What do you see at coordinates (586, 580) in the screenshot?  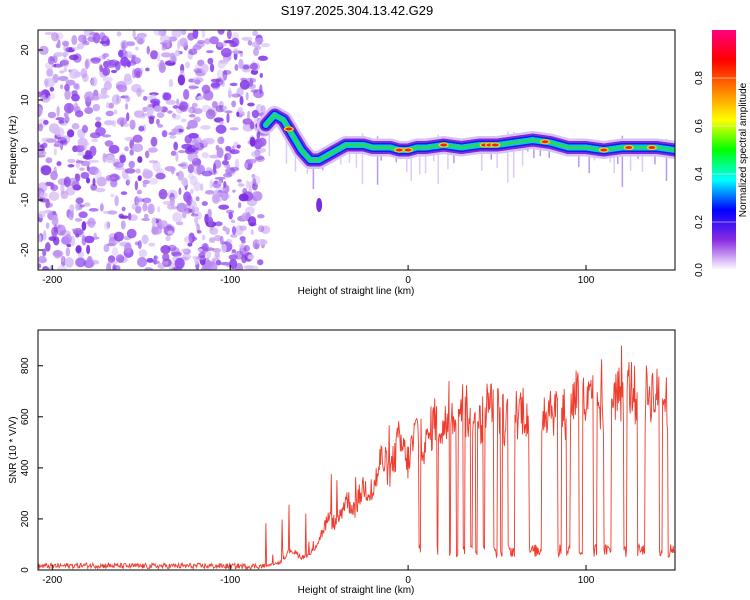 I see `snr-x-tick-label: 100` at bounding box center [586, 580].